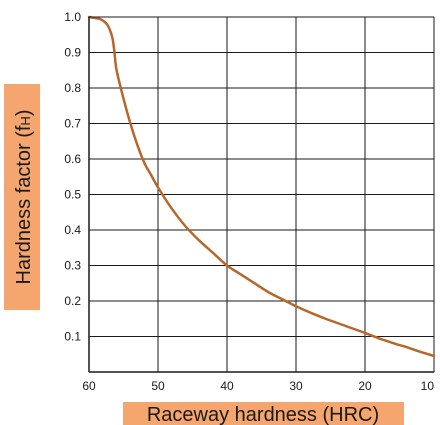 The image size is (440, 425). I want to click on x-axis-title: Raceway hardness (HRC), so click(263, 414).